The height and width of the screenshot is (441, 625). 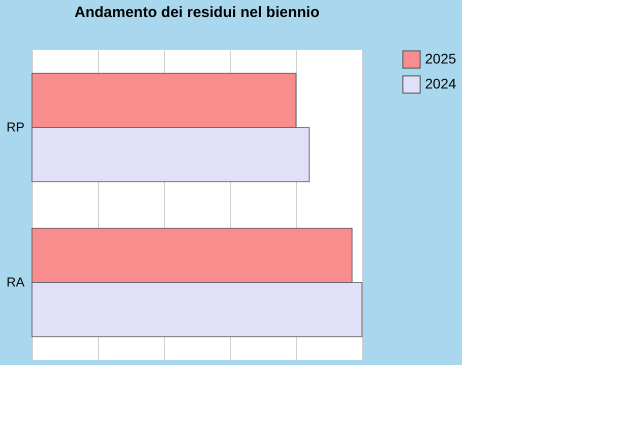 I want to click on y-tick-label: RA, so click(x=15, y=282).